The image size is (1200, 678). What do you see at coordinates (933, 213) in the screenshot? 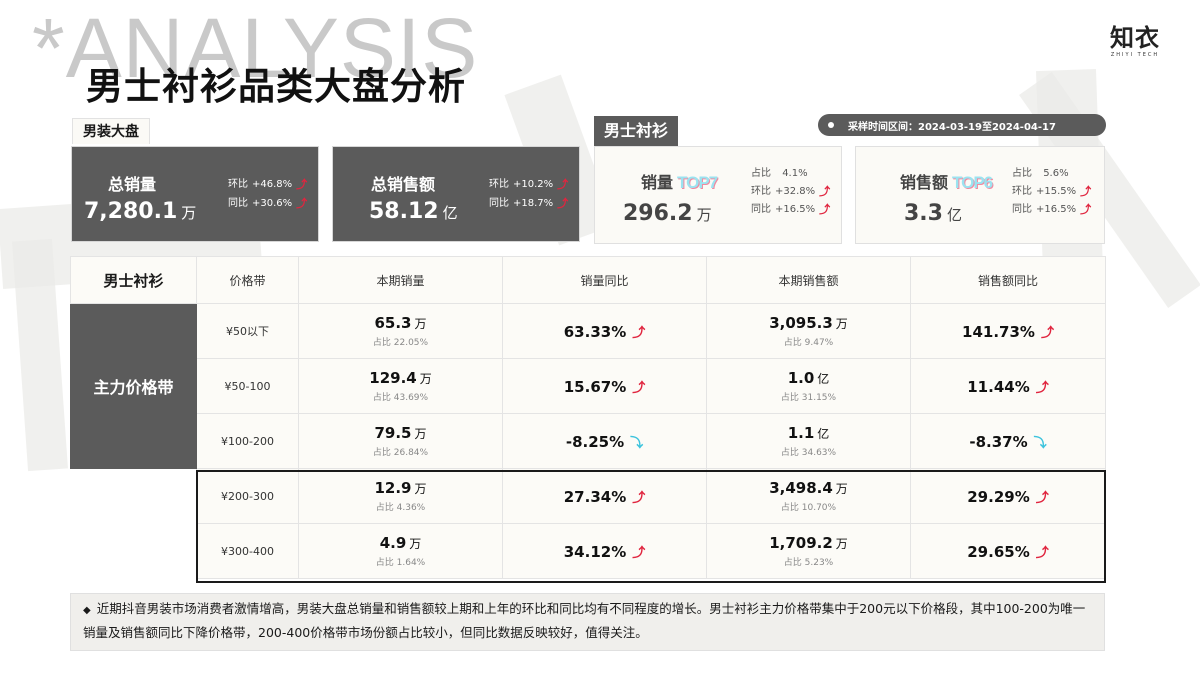
I see `card-value: 3.3 亿` at bounding box center [933, 213].